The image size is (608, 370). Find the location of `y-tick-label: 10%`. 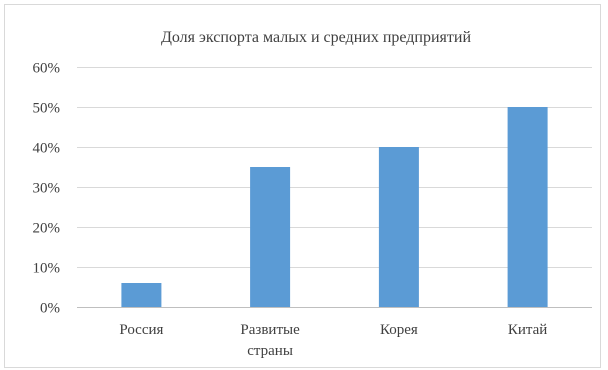

y-tick-label: 10% is located at coordinates (47, 269).